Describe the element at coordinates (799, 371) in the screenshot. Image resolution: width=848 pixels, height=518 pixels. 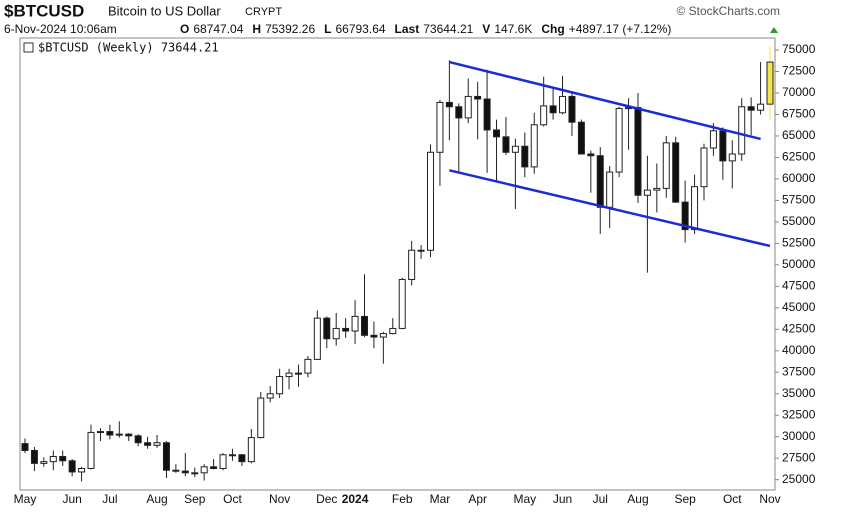
I see `y-tick-label: 37500` at that location.